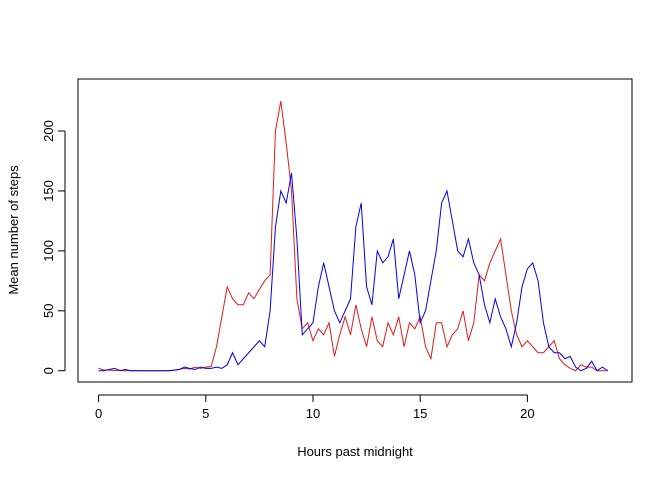 This screenshot has height=480, width=672. What do you see at coordinates (98, 413) in the screenshot?
I see `x-tick-label: 0` at bounding box center [98, 413].